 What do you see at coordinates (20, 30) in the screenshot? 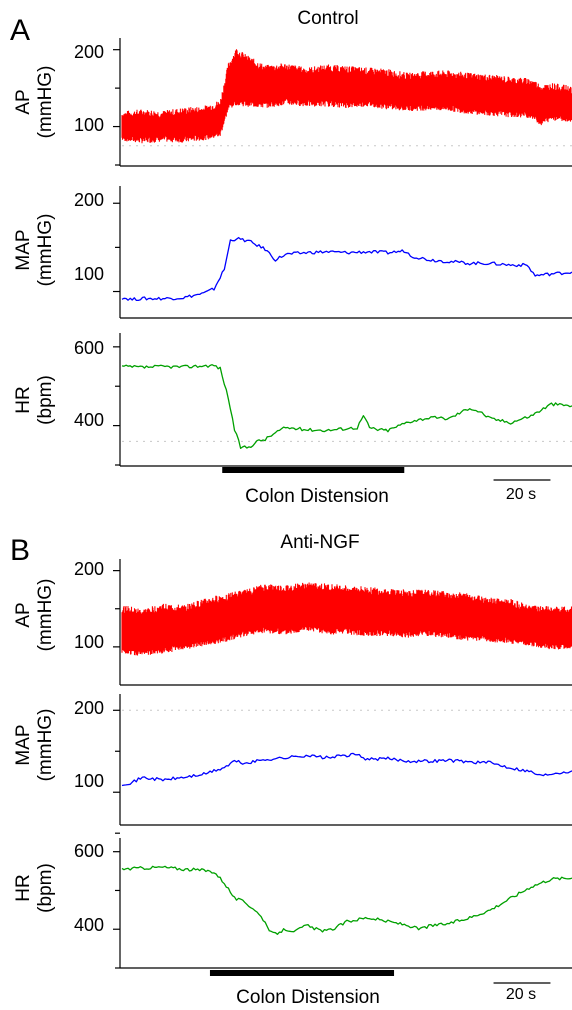
I see `panel-letter-a: A` at bounding box center [20, 30].